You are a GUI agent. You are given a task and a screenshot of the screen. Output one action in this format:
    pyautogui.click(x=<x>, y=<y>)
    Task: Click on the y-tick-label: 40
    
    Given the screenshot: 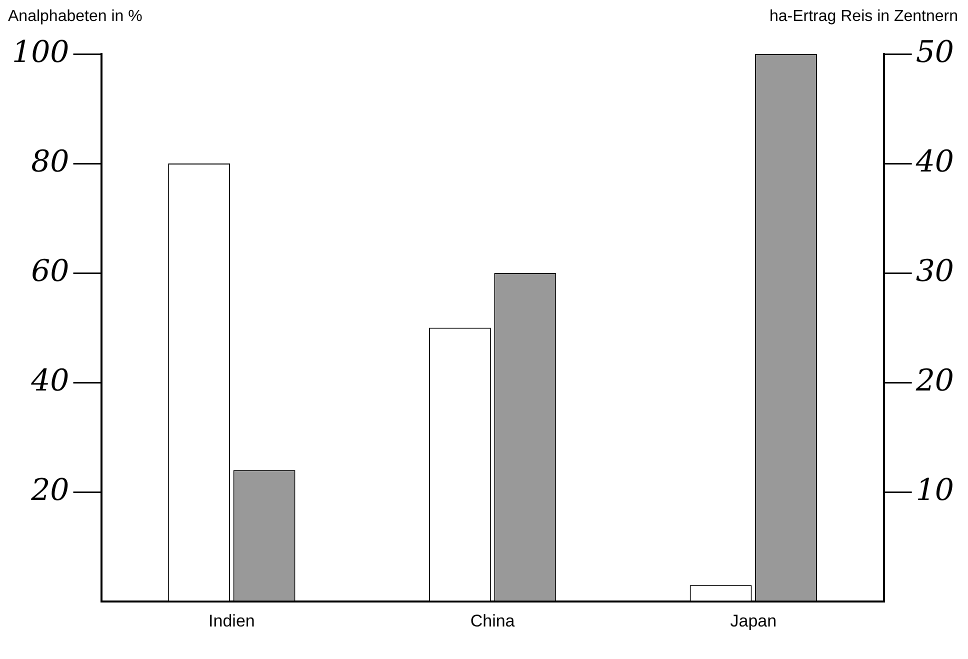 What is the action you would take?
    pyautogui.click(x=50, y=380)
    